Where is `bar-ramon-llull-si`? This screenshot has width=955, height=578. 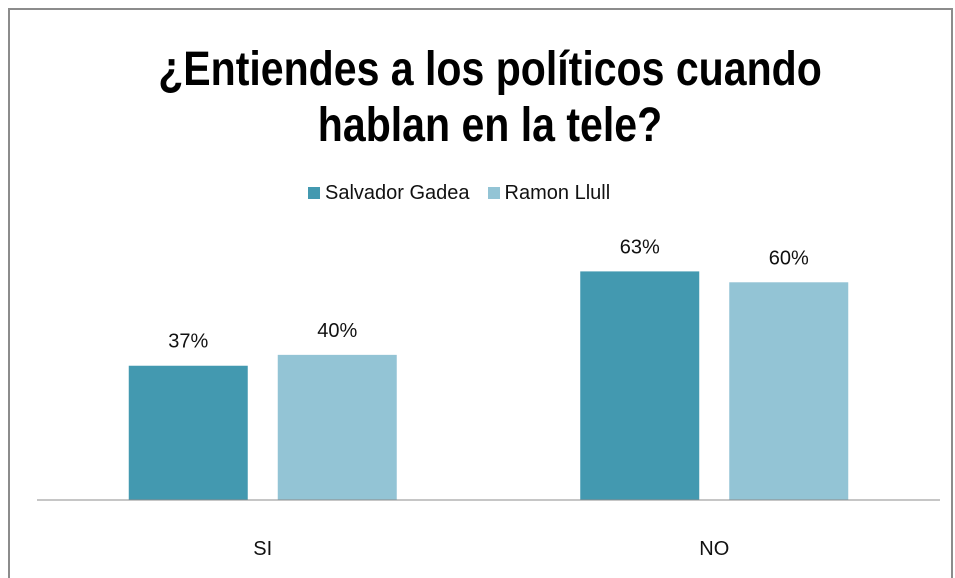 bar-ramon-llull-si is located at coordinates (337, 427).